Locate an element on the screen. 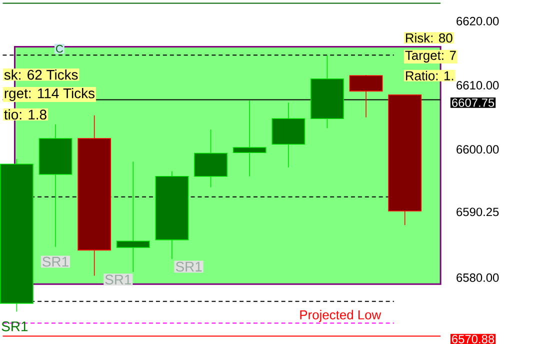 The image size is (553, 344). annotation: rget: 114 Ticks is located at coordinates (49, 94).